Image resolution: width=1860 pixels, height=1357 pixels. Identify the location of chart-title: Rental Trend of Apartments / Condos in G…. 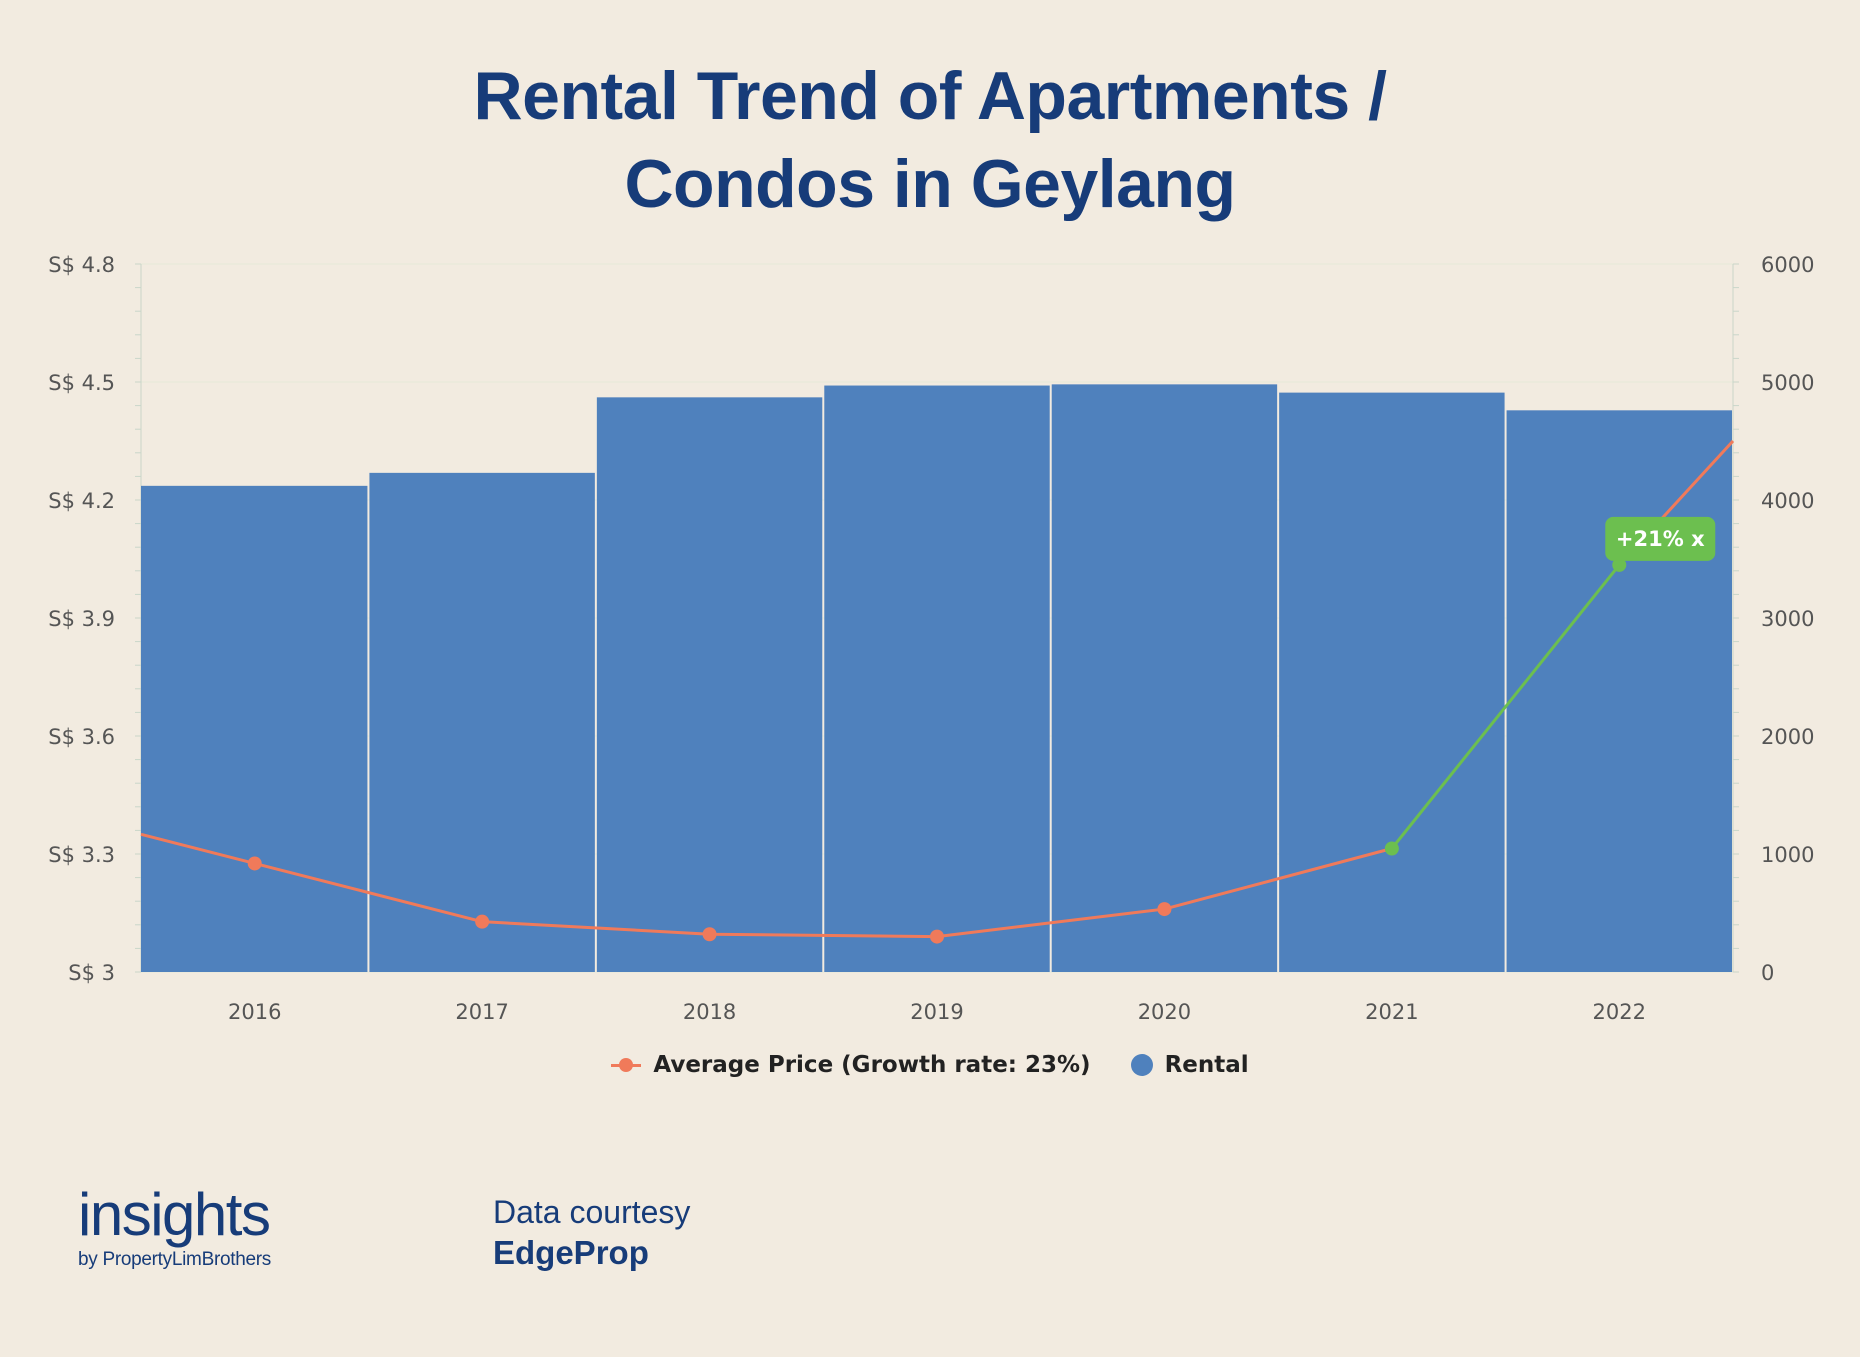
(930, 140).